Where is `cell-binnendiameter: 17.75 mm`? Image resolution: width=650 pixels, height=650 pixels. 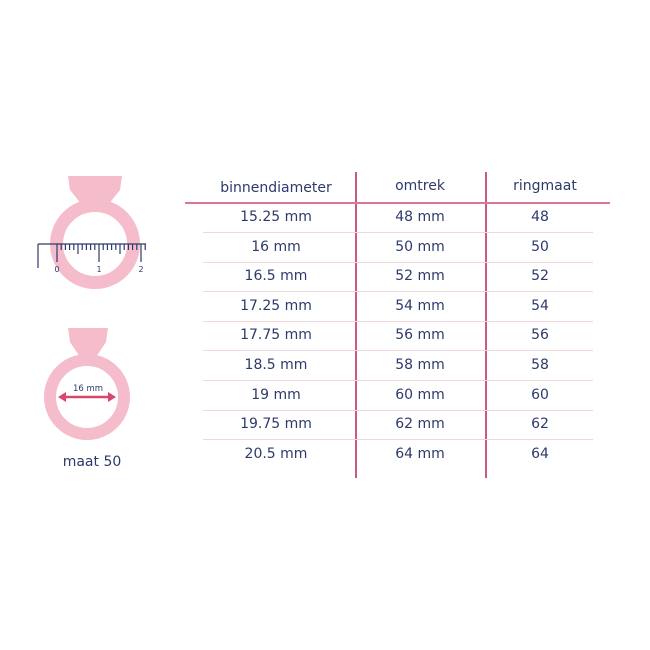
cell-binnendiameter: 17.75 mm is located at coordinates (276, 335).